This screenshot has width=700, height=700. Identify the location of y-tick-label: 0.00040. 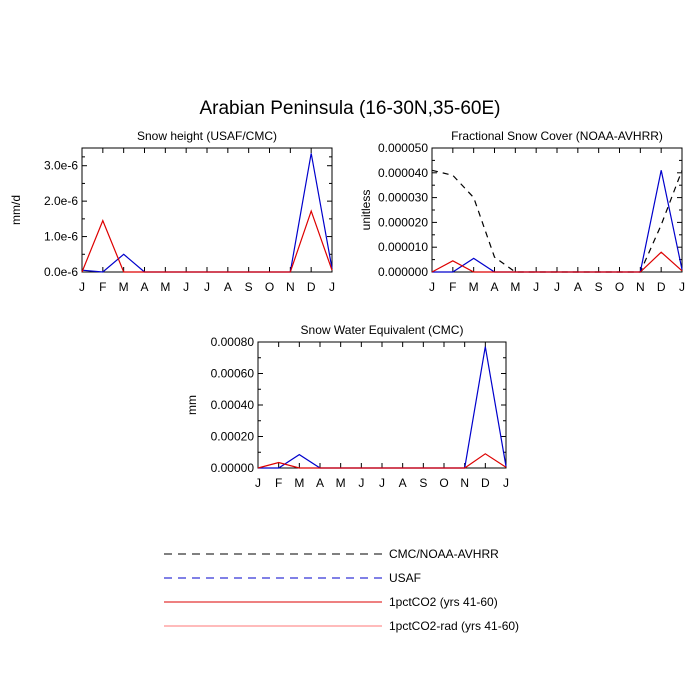
(233, 405).